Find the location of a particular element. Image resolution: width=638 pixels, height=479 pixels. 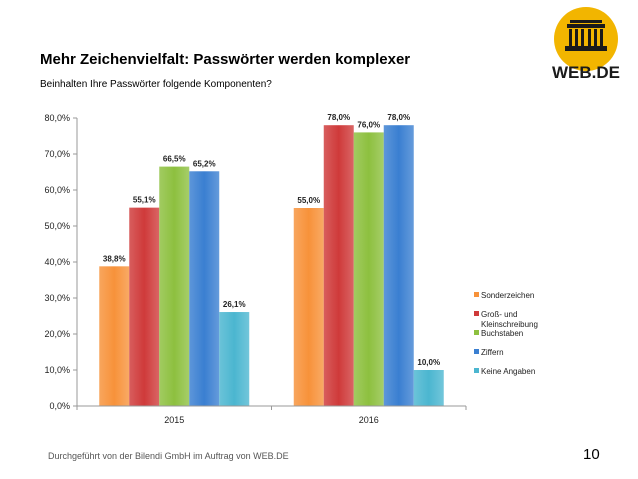

legend-label: Groß- und is located at coordinates (499, 314).